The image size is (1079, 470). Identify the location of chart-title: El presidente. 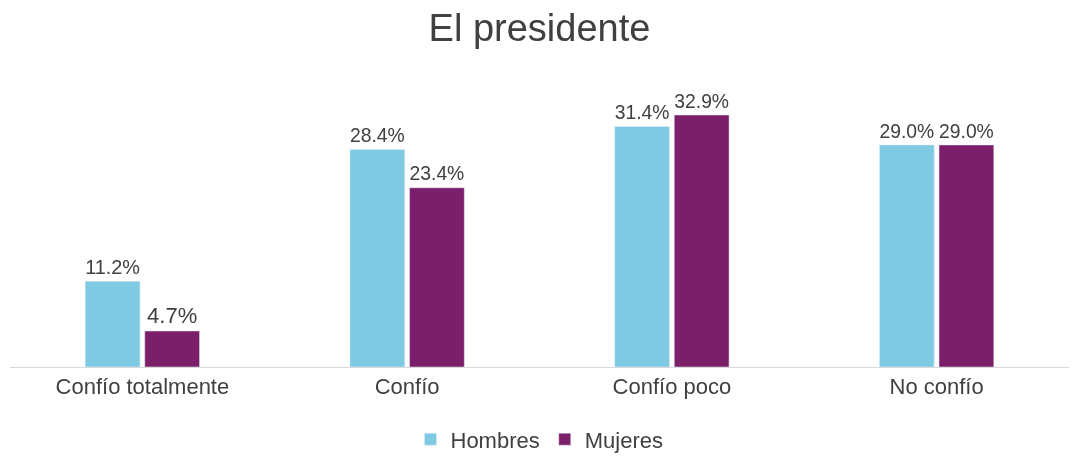
(539, 27).